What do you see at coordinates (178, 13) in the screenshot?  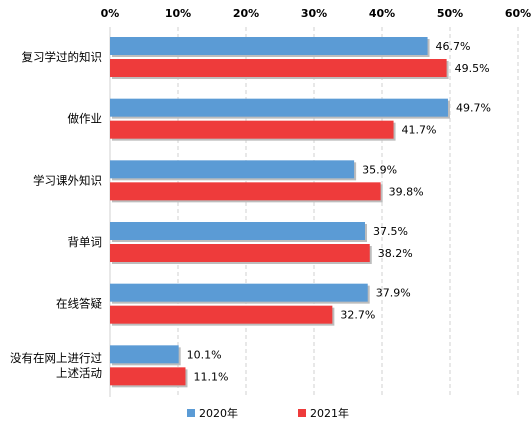 I see `x-tick-label: 10%` at bounding box center [178, 13].